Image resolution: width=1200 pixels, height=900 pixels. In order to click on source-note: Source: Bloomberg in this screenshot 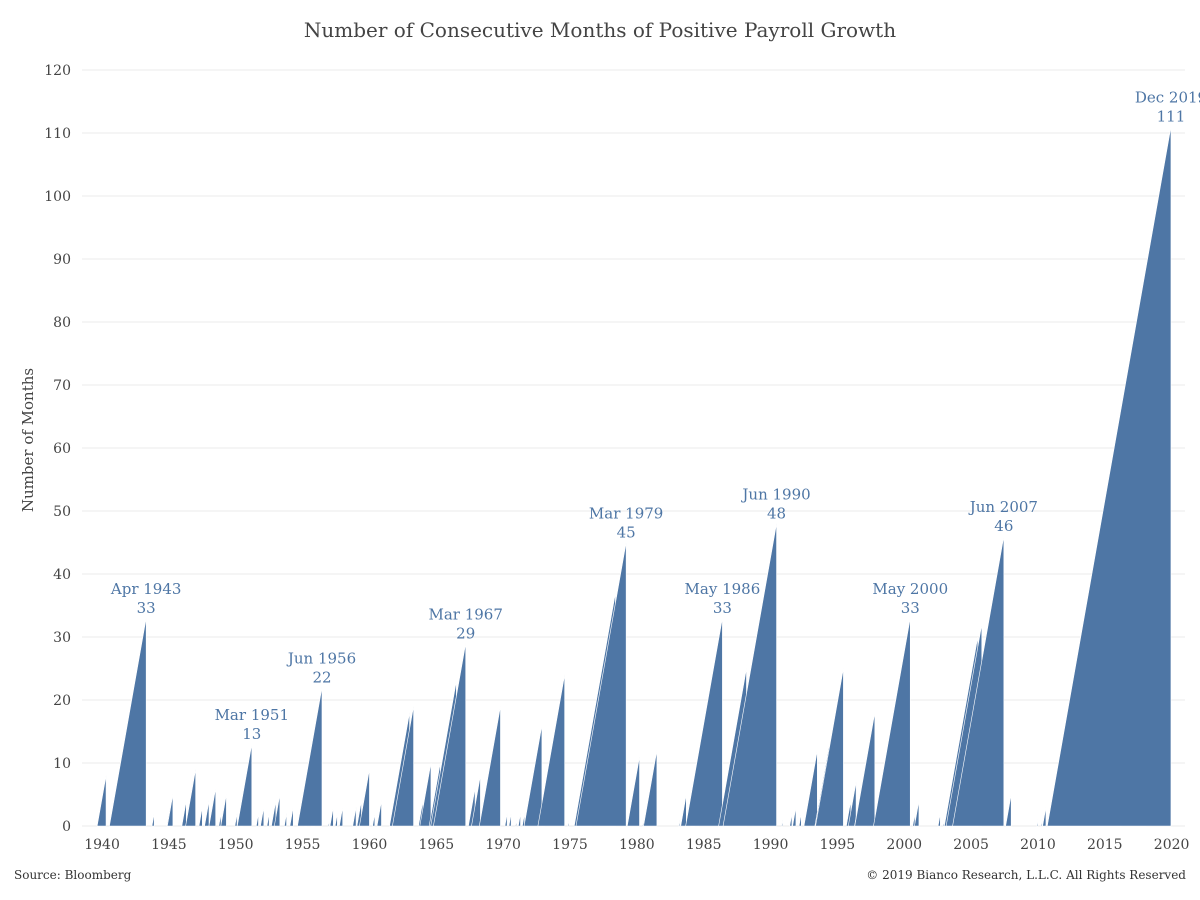, I will do `click(73, 875)`.